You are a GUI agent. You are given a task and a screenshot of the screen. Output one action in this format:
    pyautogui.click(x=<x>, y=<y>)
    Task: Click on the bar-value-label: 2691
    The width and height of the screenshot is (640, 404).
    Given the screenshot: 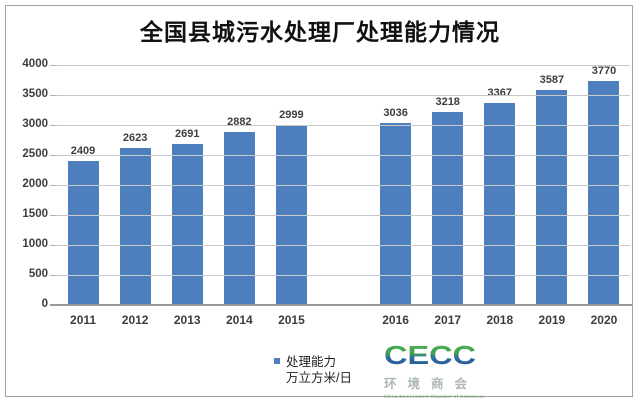 What is the action you would take?
    pyautogui.click(x=187, y=133)
    